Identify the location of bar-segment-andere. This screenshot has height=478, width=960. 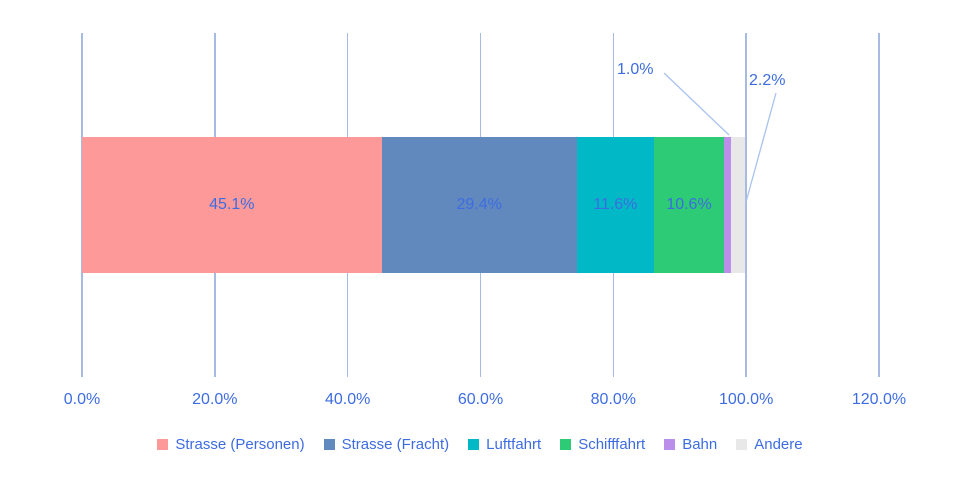
(738, 205).